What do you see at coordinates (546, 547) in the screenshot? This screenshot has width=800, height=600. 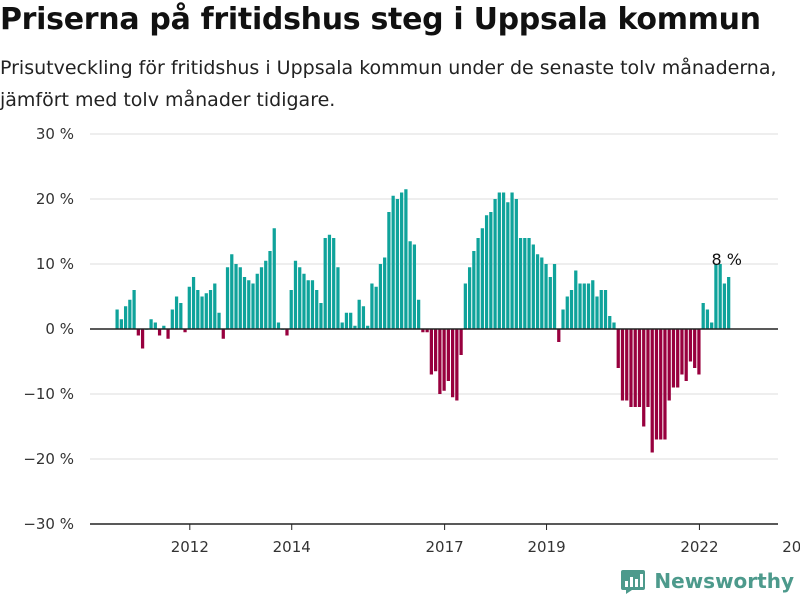 I see `x-tick-label: 2019` at bounding box center [546, 547].